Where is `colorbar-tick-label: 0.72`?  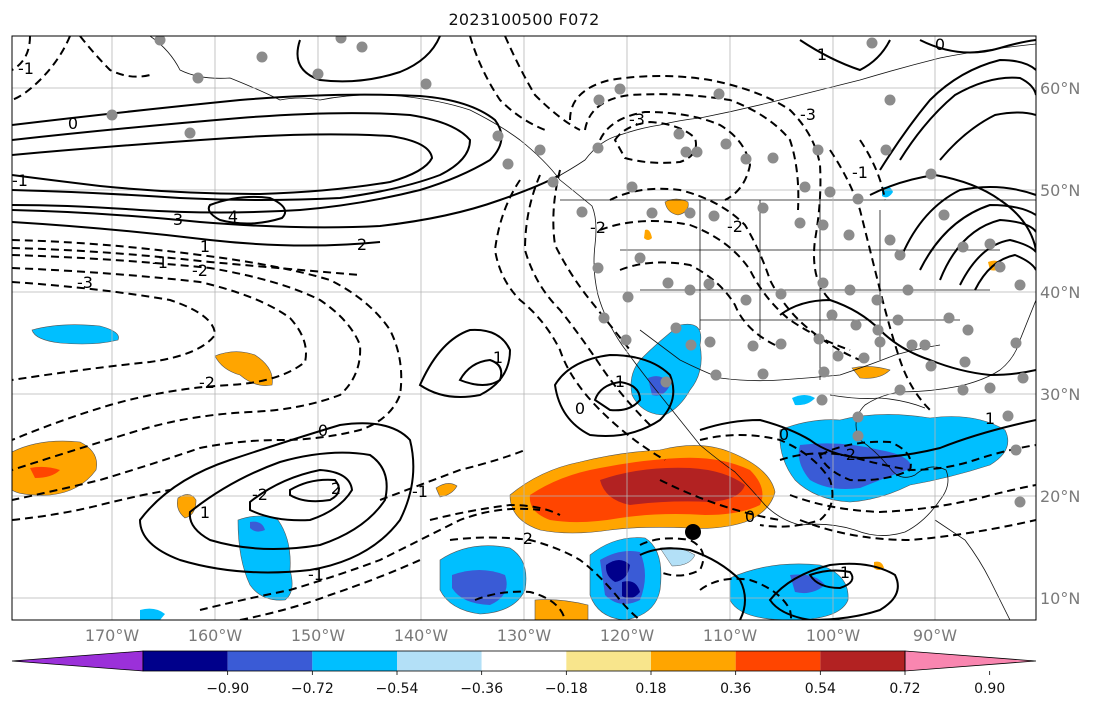
colorbar-tick-label: 0.72 is located at coordinates (904, 689).